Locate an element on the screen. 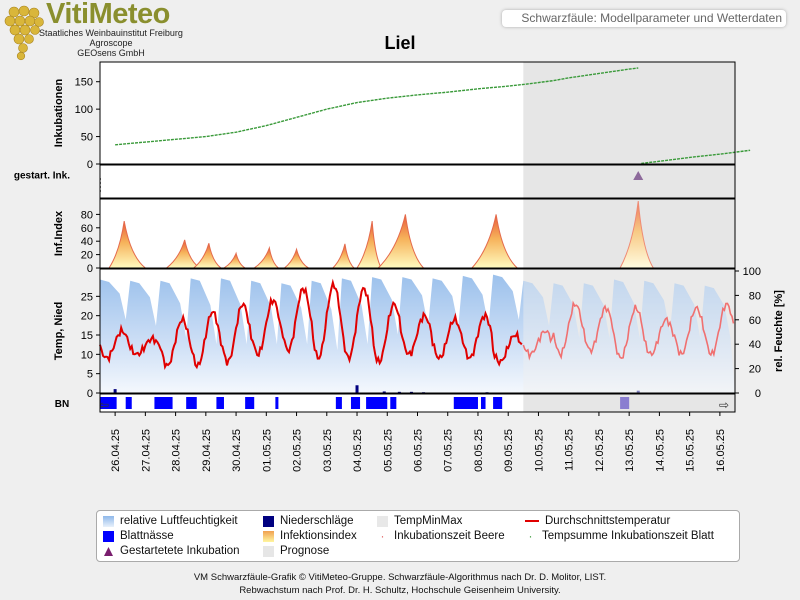 The image size is (800, 600). infindex-ylabel: Inf.Index is located at coordinates (59, 233).